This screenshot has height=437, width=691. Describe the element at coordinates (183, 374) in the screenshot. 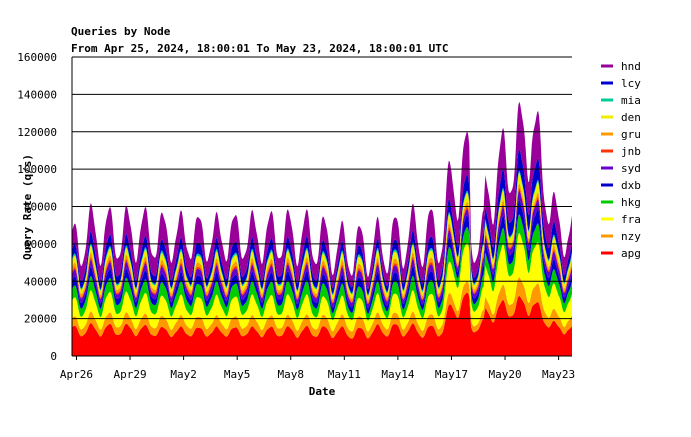

I see `x-tick-label: May2` at that location.